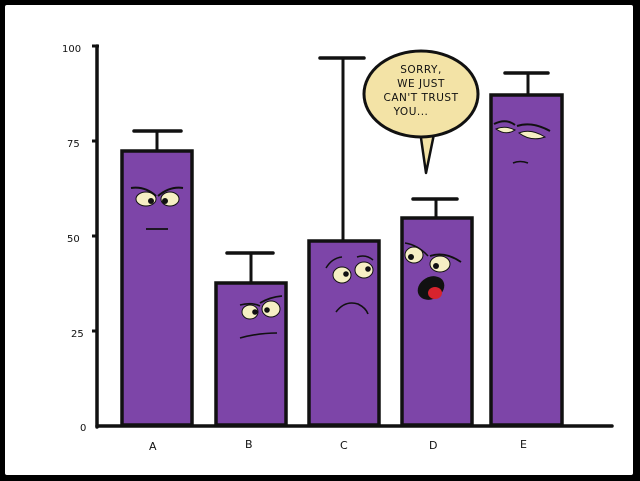 The image size is (640, 481). Describe the element at coordinates (354, 438) in the screenshot. I see `x-axis: A B C D E` at that location.